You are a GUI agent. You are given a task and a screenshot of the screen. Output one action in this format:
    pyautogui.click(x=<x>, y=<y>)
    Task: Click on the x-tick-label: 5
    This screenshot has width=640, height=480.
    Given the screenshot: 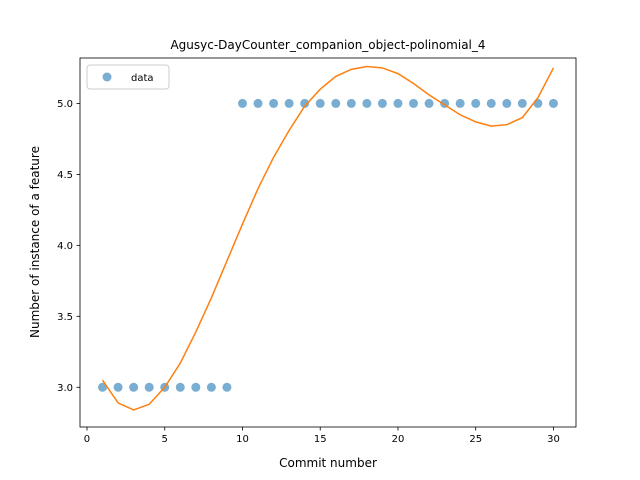 What is the action you would take?
    pyautogui.click(x=165, y=439)
    